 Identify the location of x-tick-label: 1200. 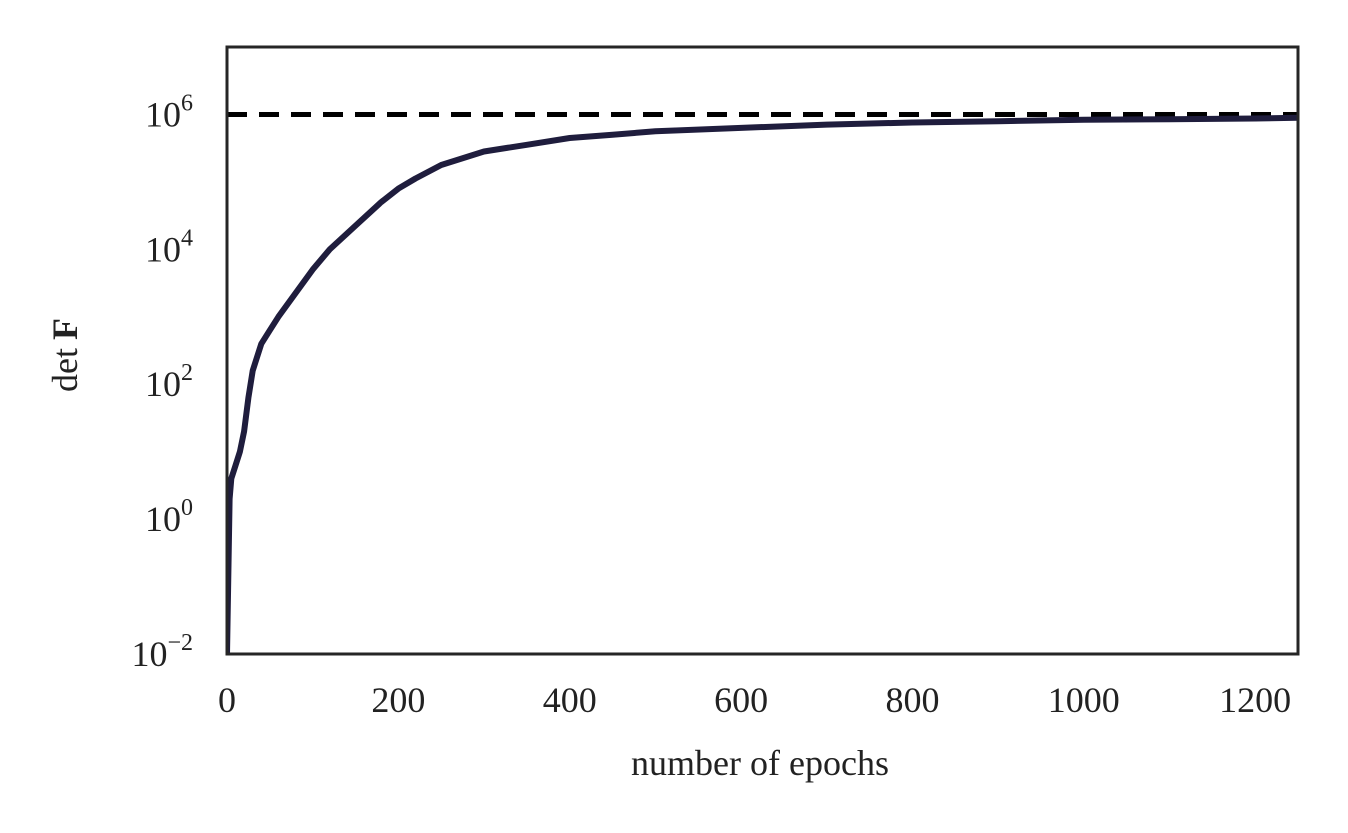
(1255, 700).